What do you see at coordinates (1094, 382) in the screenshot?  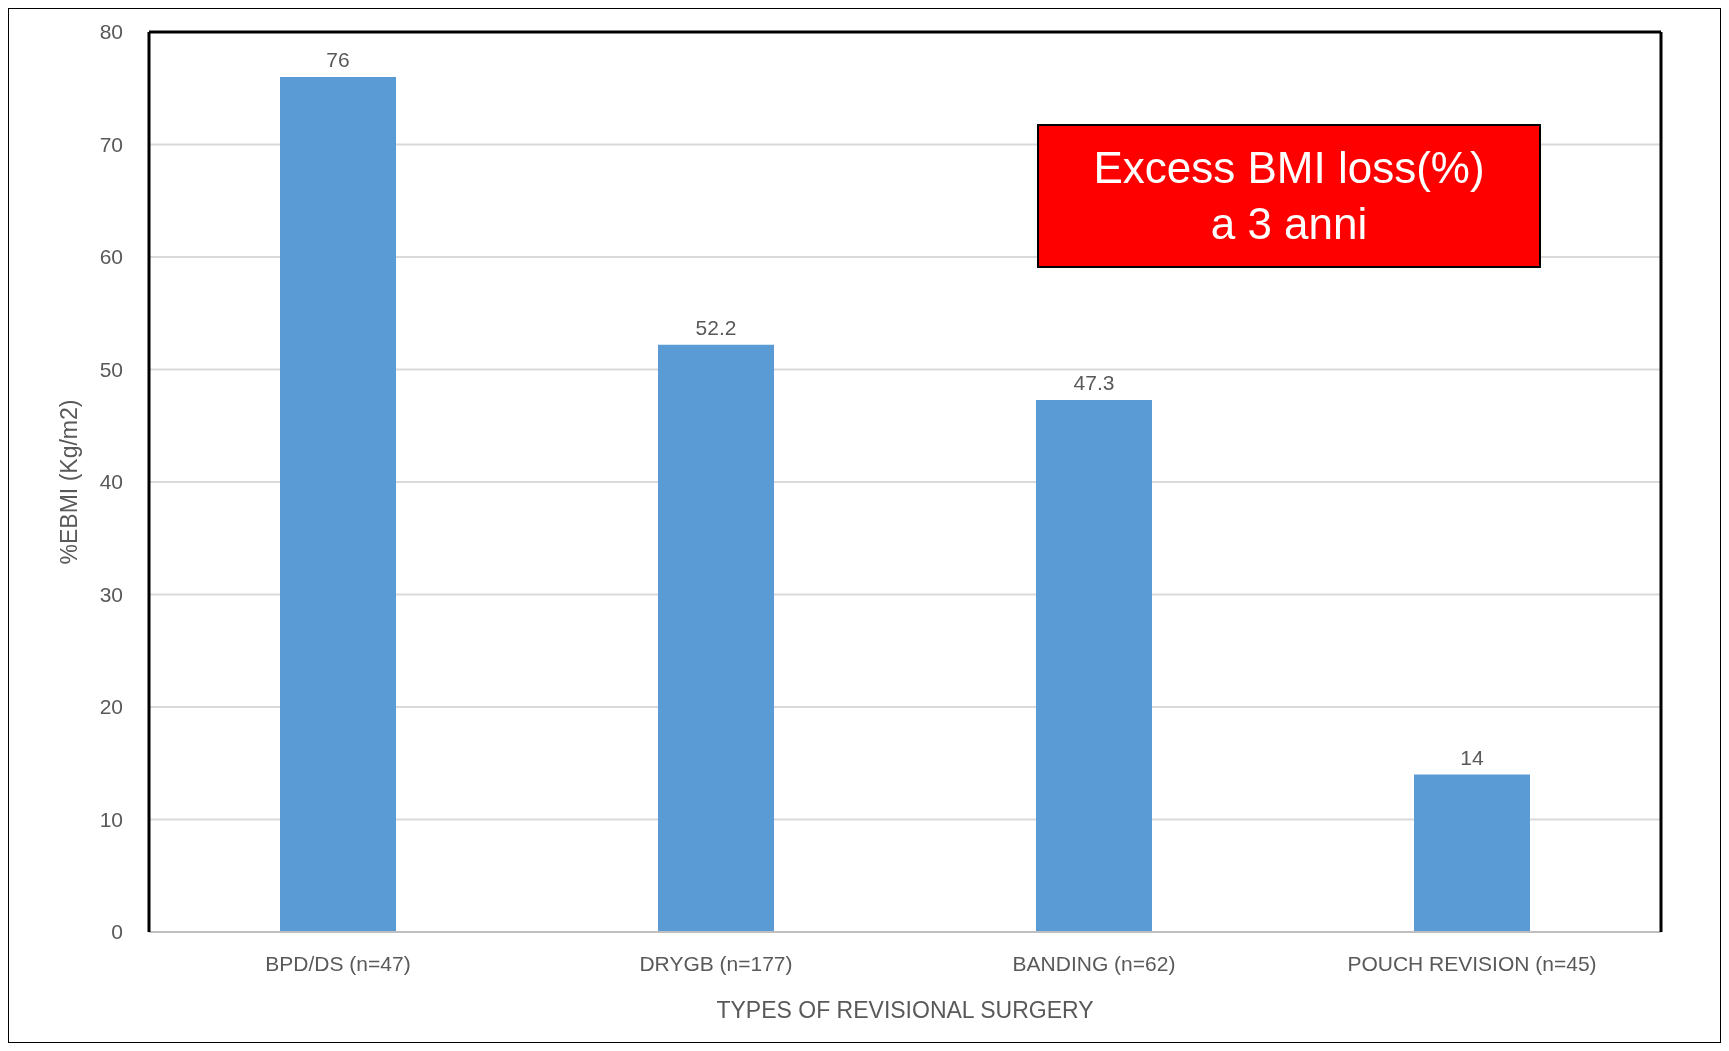 I see `data-label: 47.3` at bounding box center [1094, 382].